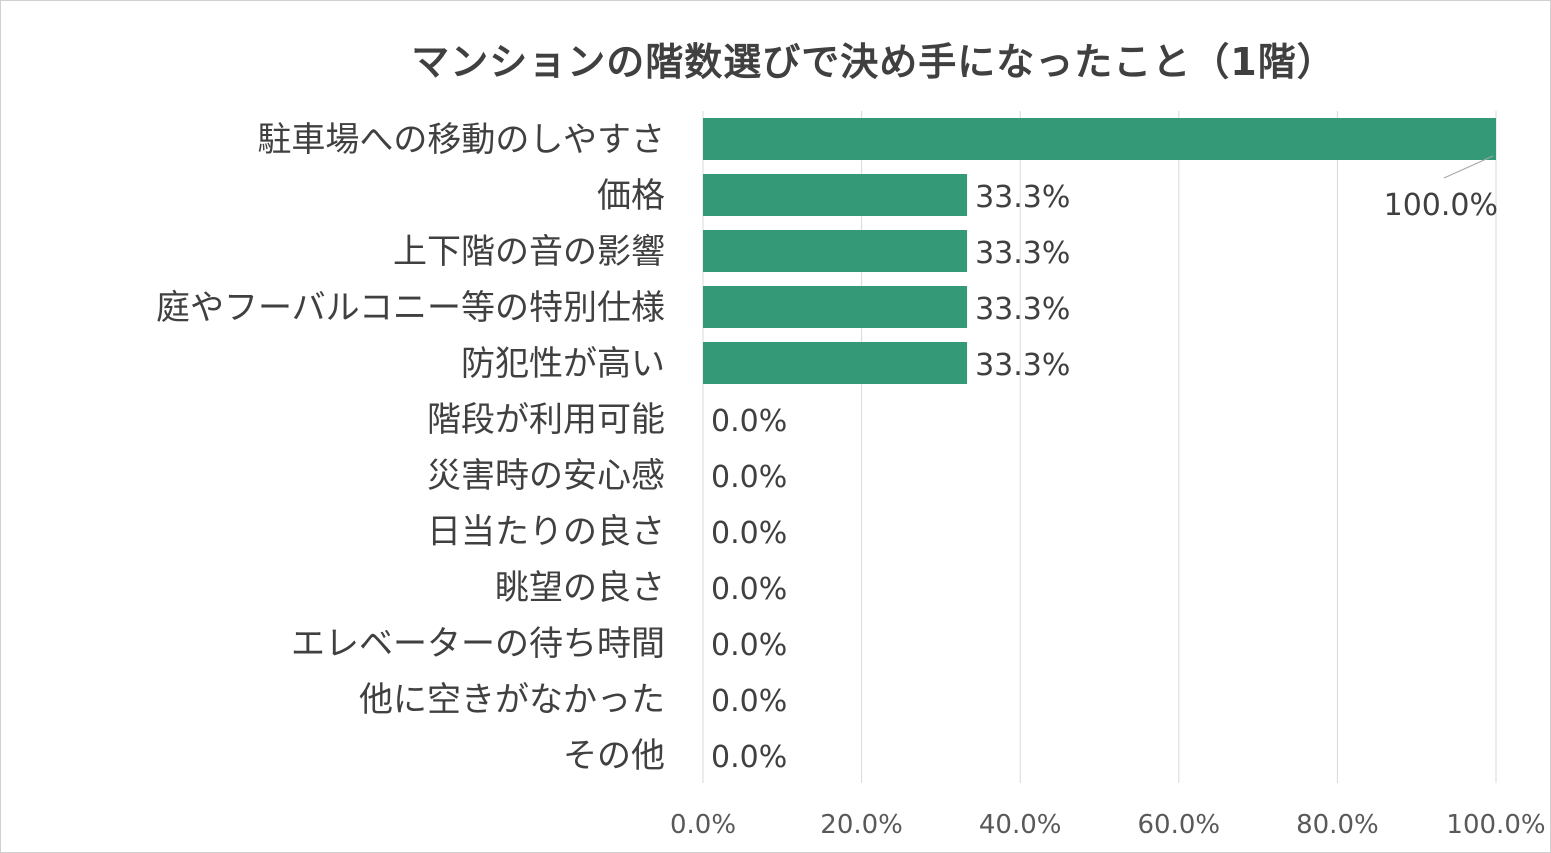  Describe the element at coordinates (1020, 825) in the screenshot. I see `x-tick-label: 40.0%` at that location.